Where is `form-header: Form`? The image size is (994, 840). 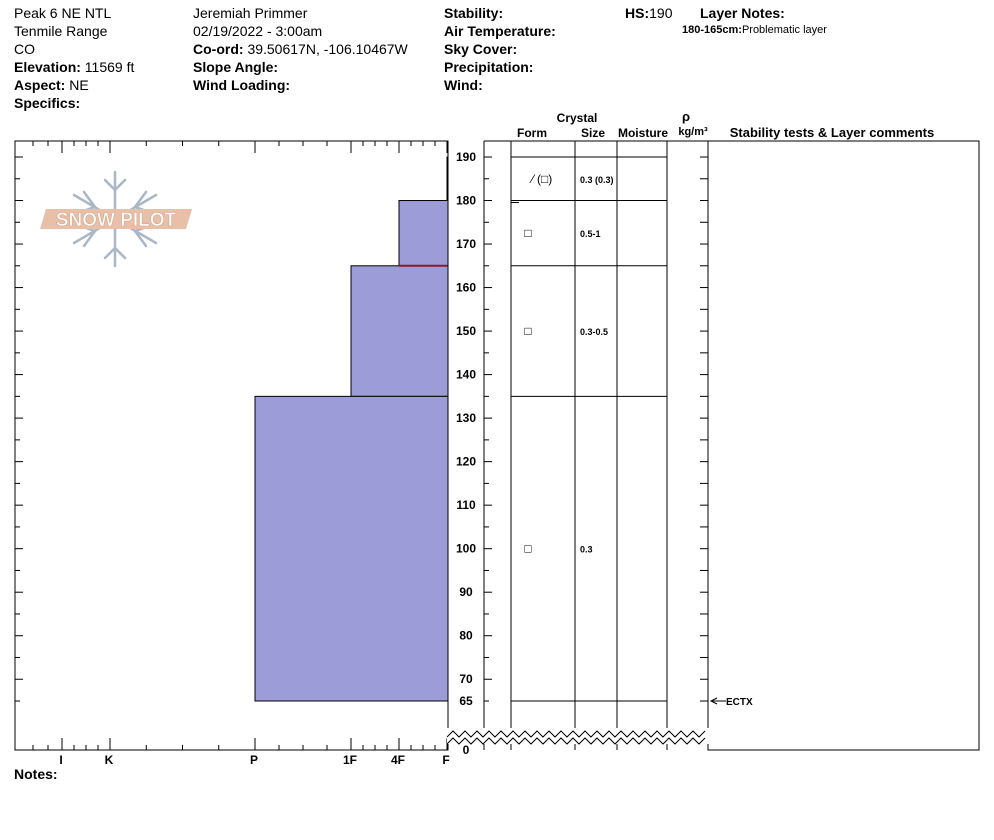 form-header: Form is located at coordinates (532, 133).